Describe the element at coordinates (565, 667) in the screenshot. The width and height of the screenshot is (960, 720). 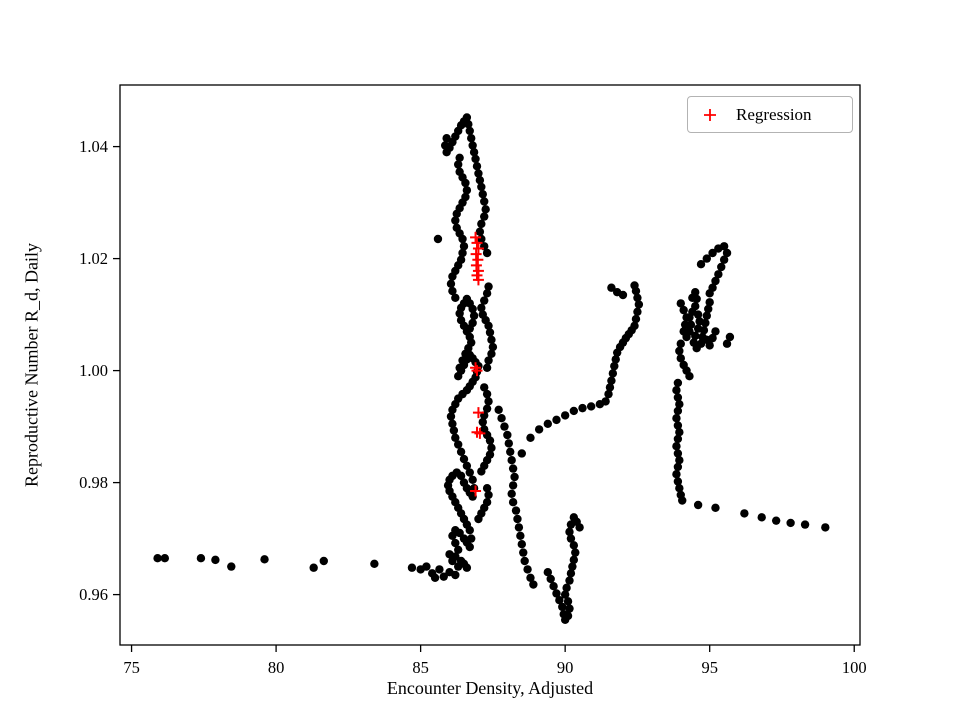
I see `x-tick-label: 90` at that location.